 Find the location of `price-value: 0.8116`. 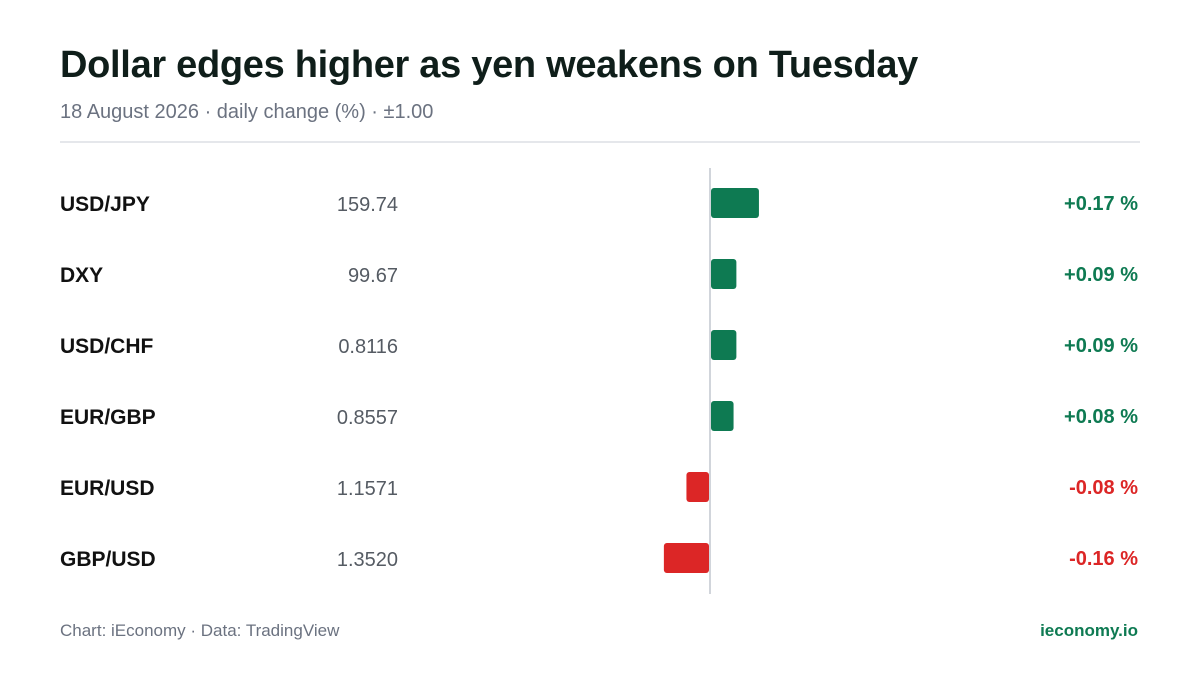

price-value: 0.8116 is located at coordinates (368, 347).